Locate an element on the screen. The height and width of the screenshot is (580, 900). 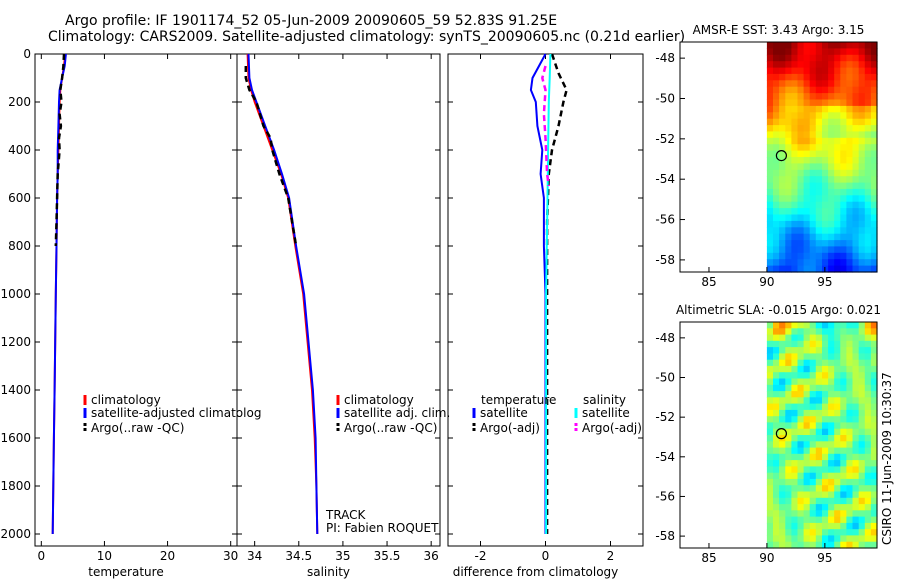
sla-map-ytick-label: -52 is located at coordinates (665, 417).